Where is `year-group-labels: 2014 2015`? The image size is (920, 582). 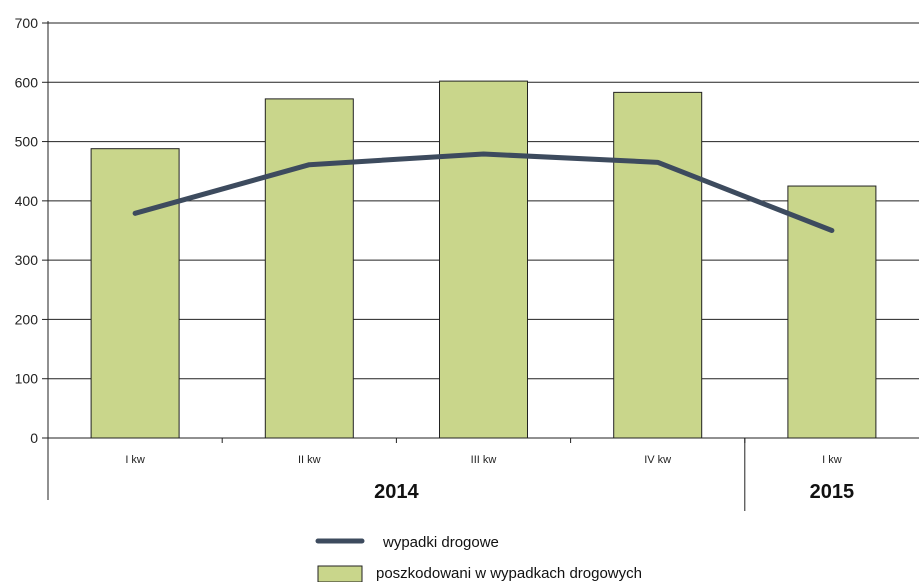
year-group-labels: 2014 2015 is located at coordinates (614, 492).